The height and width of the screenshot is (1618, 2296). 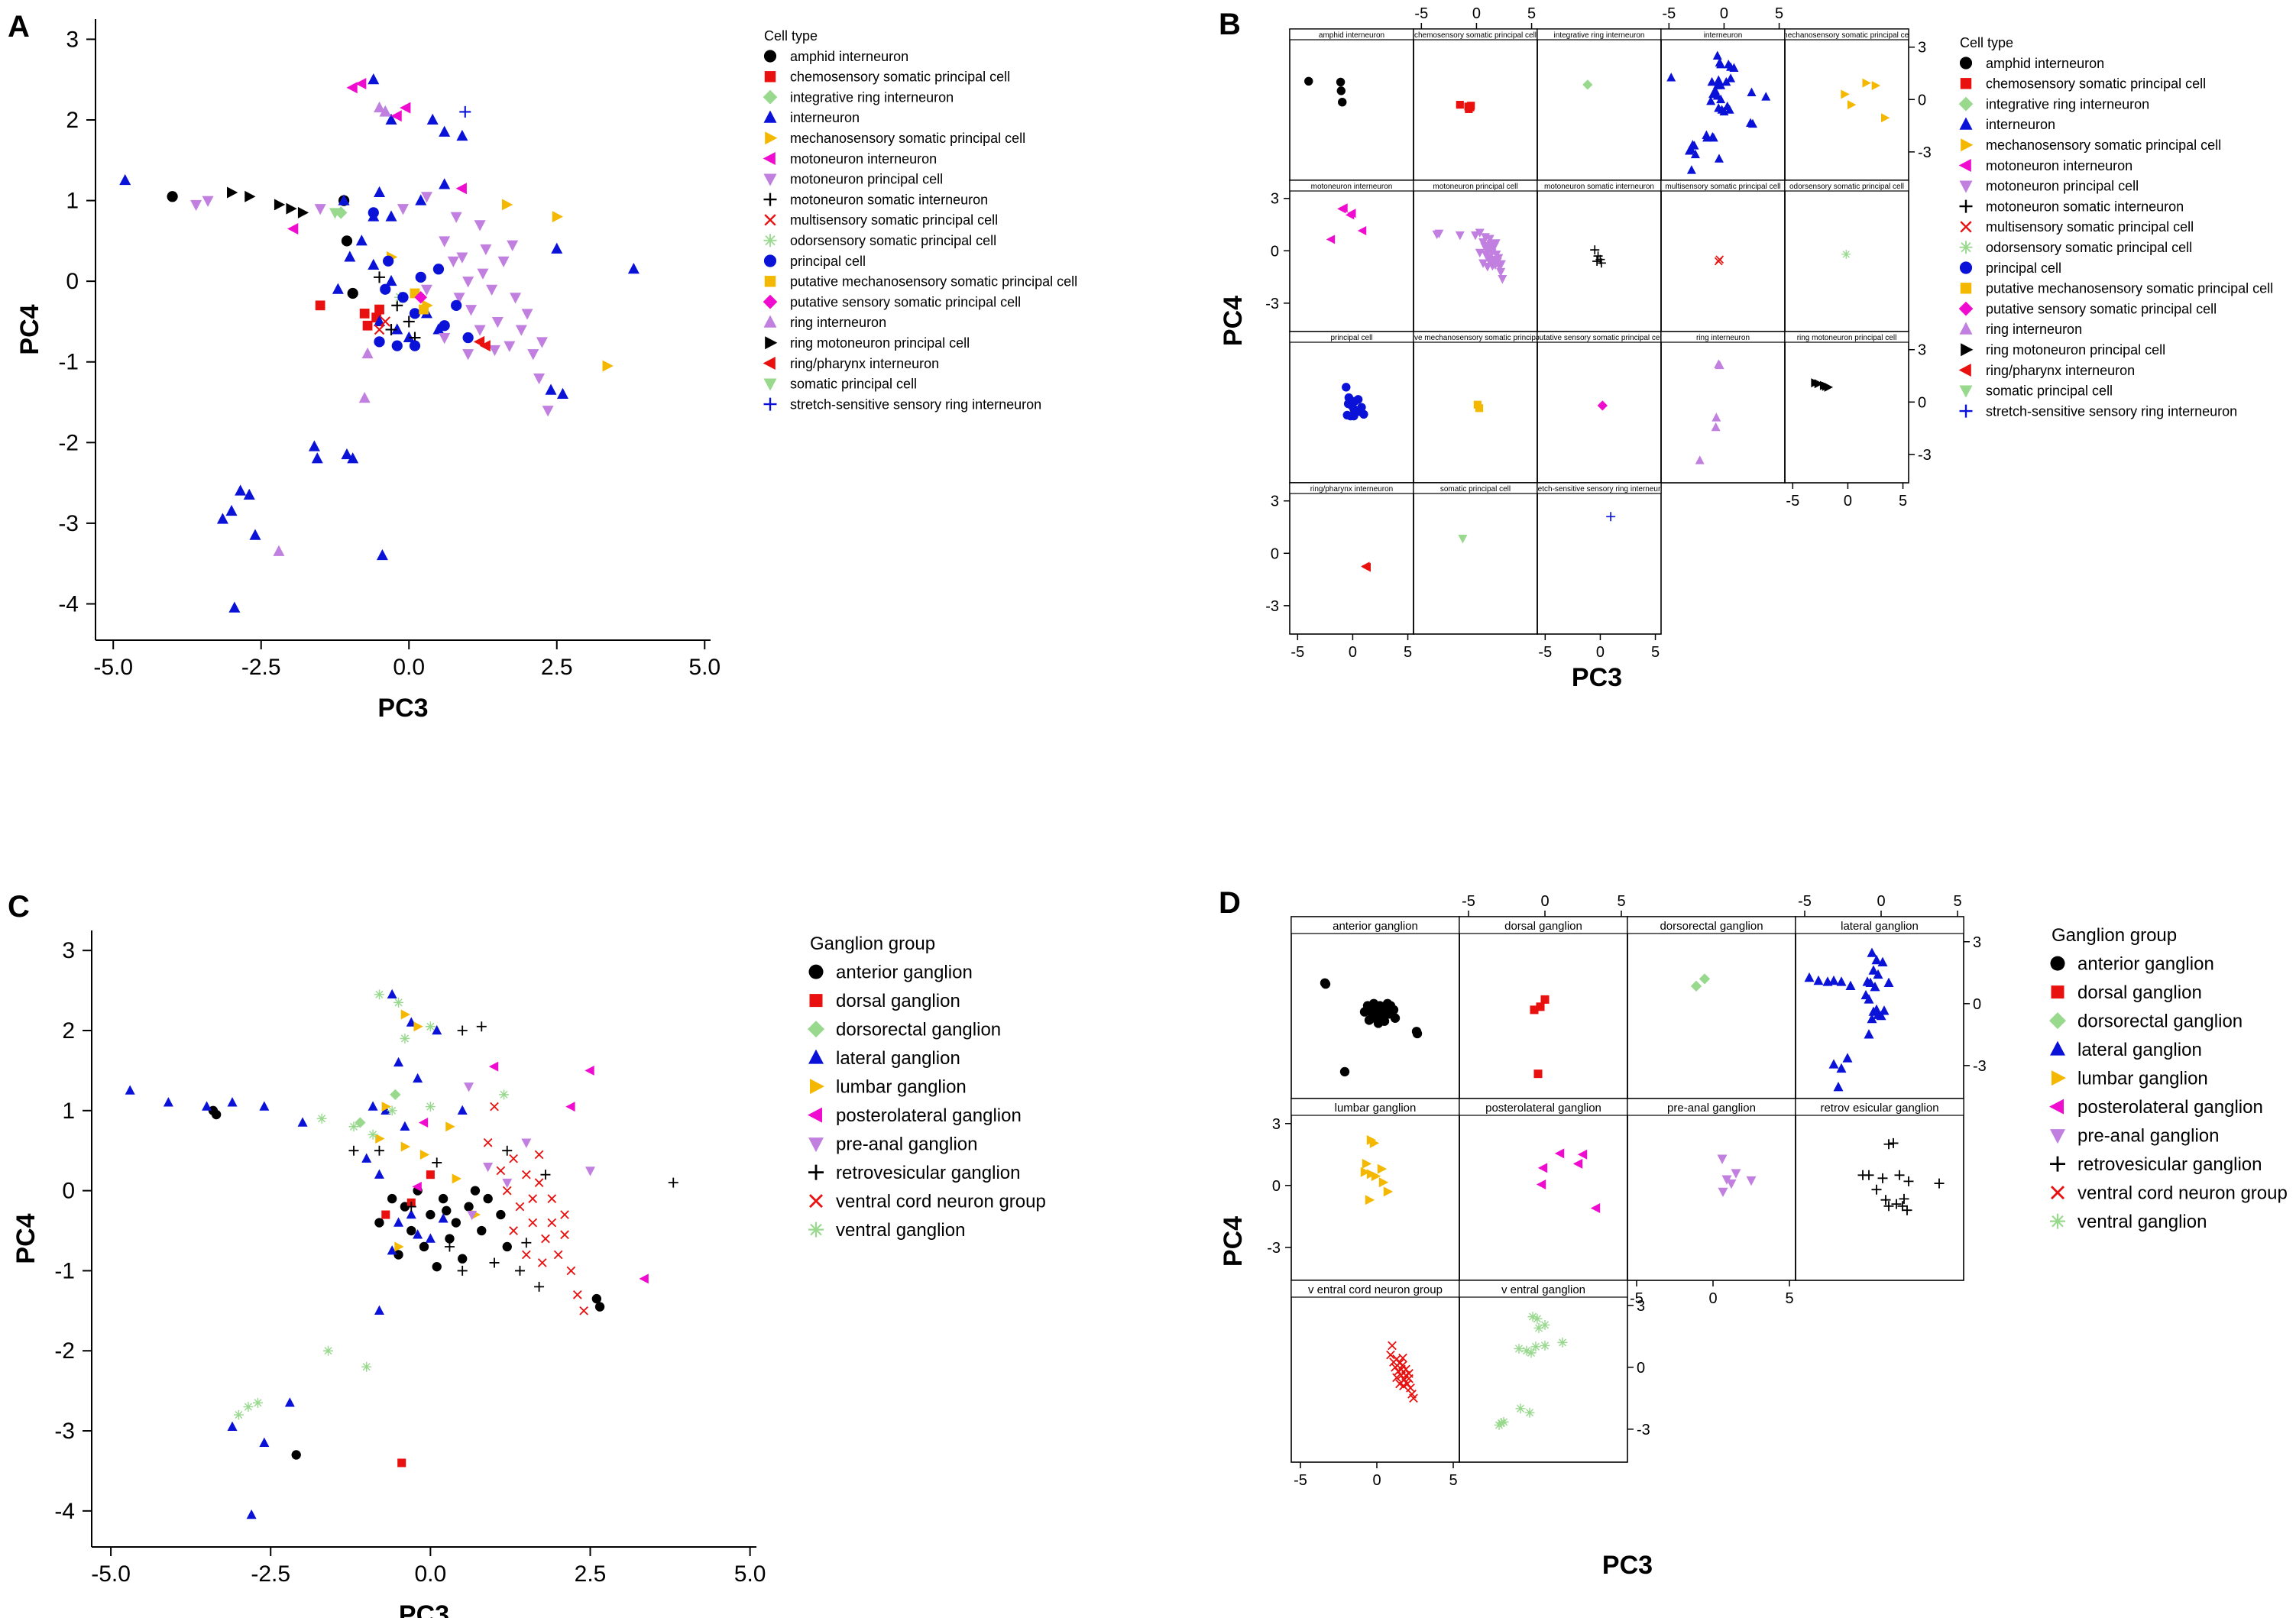 I want to click on legend-entry: integrative ring interneuron, so click(x=2067, y=104).